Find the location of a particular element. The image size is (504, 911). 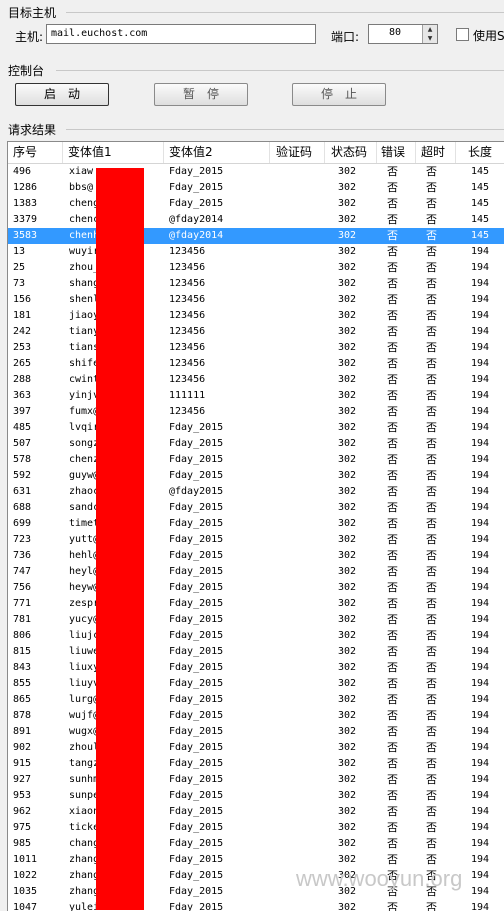

row-var2: Fday_2015 is located at coordinates (196, 587).